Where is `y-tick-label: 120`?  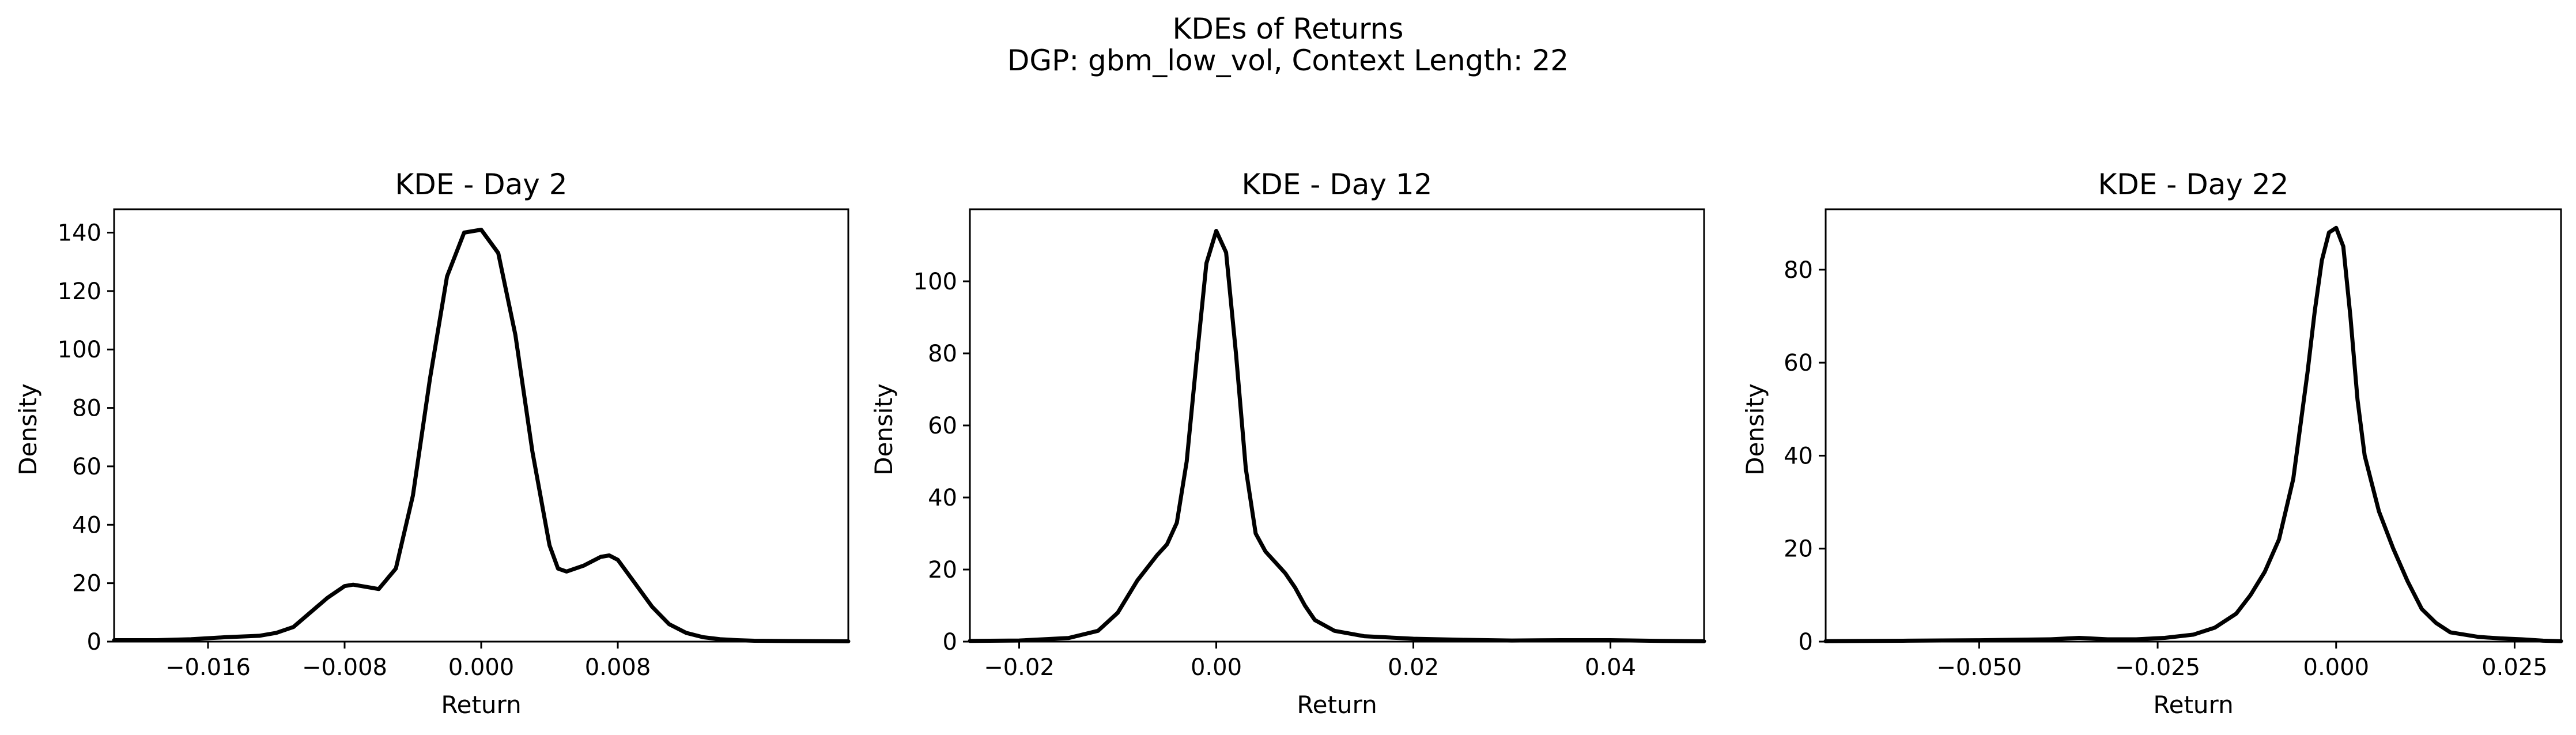
y-tick-label: 120 is located at coordinates (79, 291).